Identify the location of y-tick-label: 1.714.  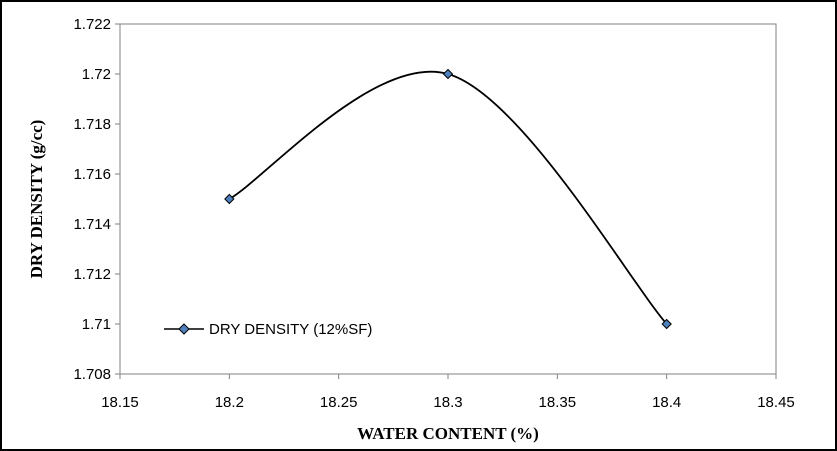
(92, 224).